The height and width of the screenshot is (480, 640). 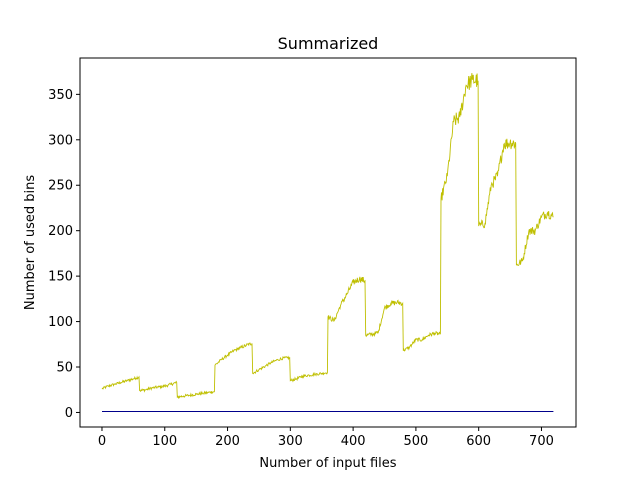 I want to click on x-tick-label: 100, so click(x=164, y=441).